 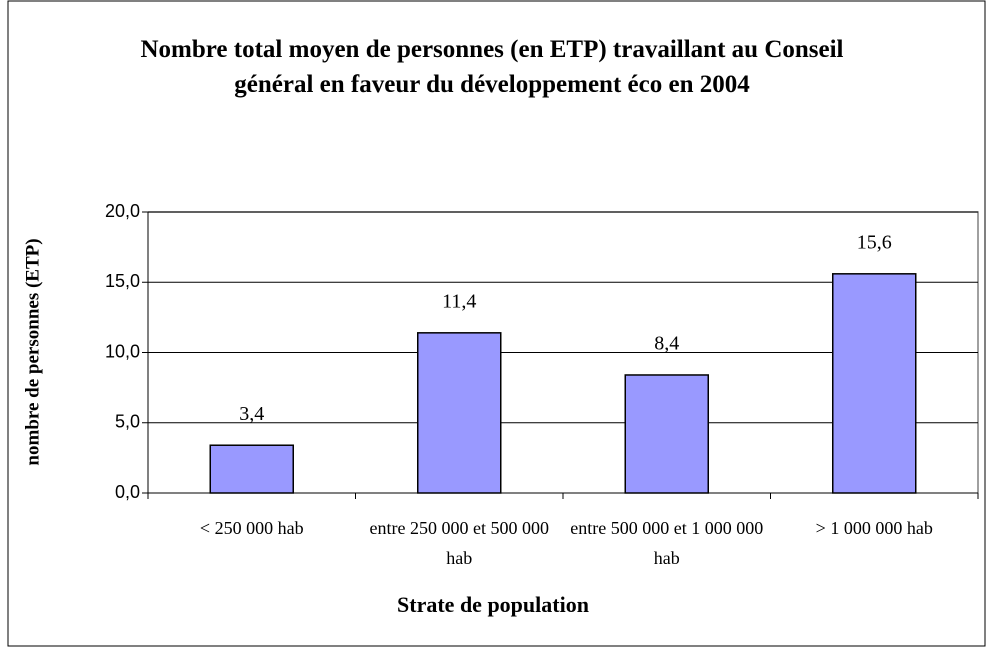 What do you see at coordinates (874, 242) in the screenshot?
I see `data-label: 15,6` at bounding box center [874, 242].